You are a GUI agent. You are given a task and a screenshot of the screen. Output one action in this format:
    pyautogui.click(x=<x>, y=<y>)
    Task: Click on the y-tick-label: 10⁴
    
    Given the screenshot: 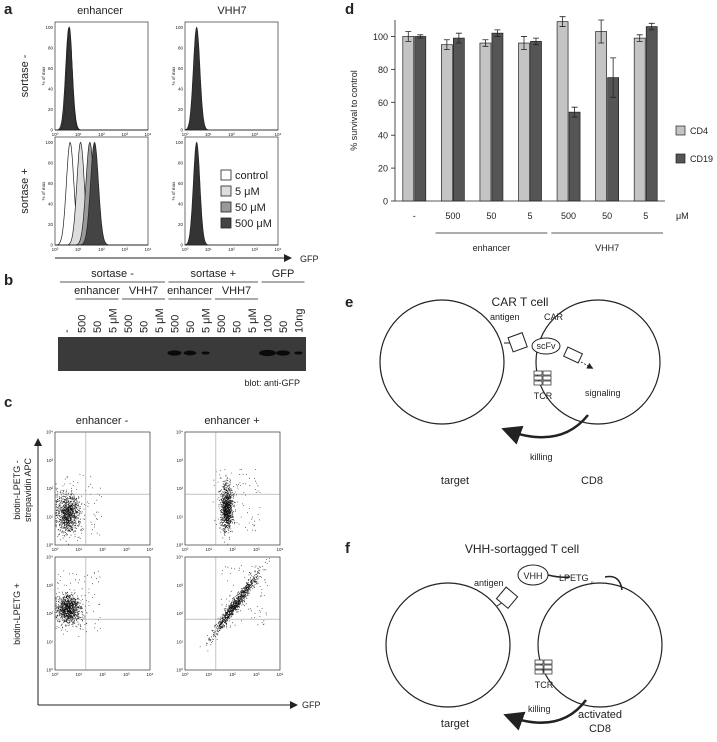 What is the action you would take?
    pyautogui.click(x=179, y=432)
    